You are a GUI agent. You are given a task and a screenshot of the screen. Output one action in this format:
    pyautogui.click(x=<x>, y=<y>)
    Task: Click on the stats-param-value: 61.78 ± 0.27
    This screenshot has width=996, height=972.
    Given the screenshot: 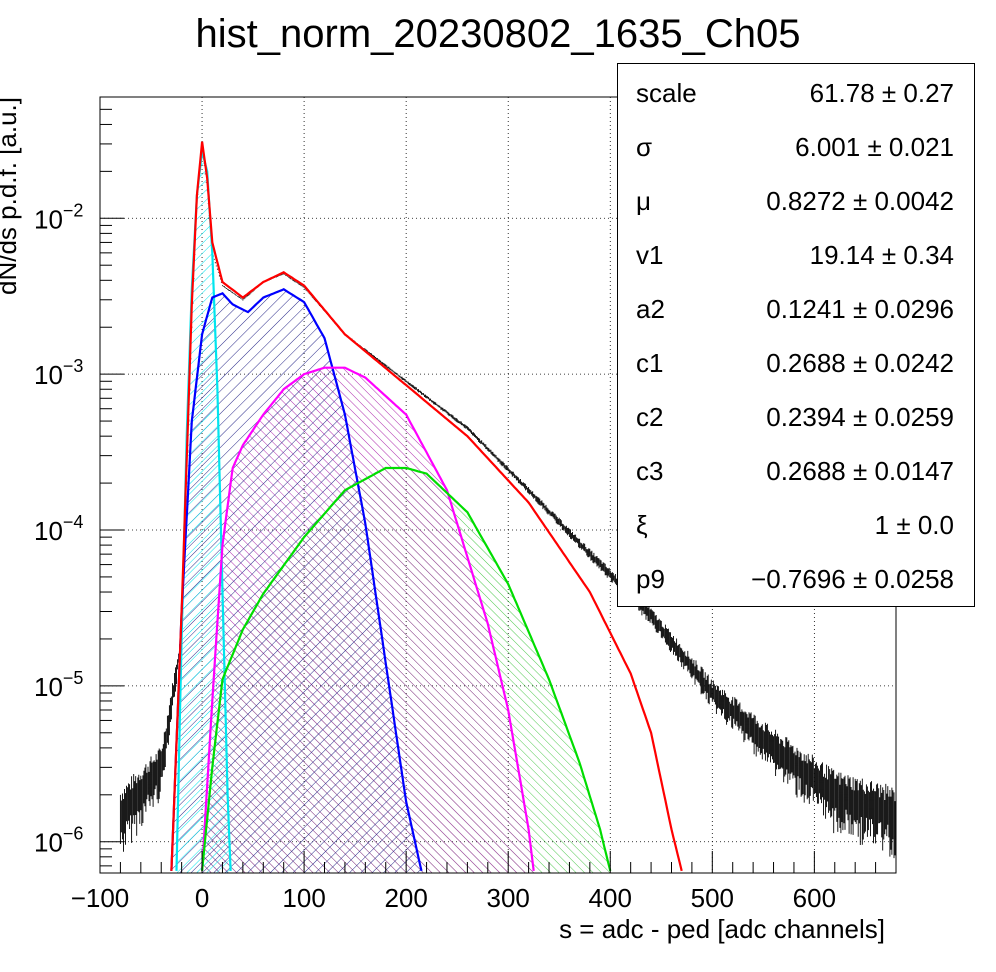 What is the action you would take?
    pyautogui.click(x=881, y=93)
    